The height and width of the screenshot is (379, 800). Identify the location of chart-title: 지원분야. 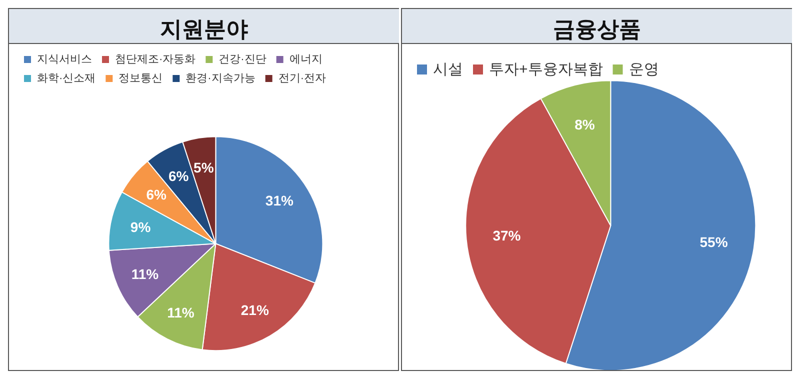
(204, 29).